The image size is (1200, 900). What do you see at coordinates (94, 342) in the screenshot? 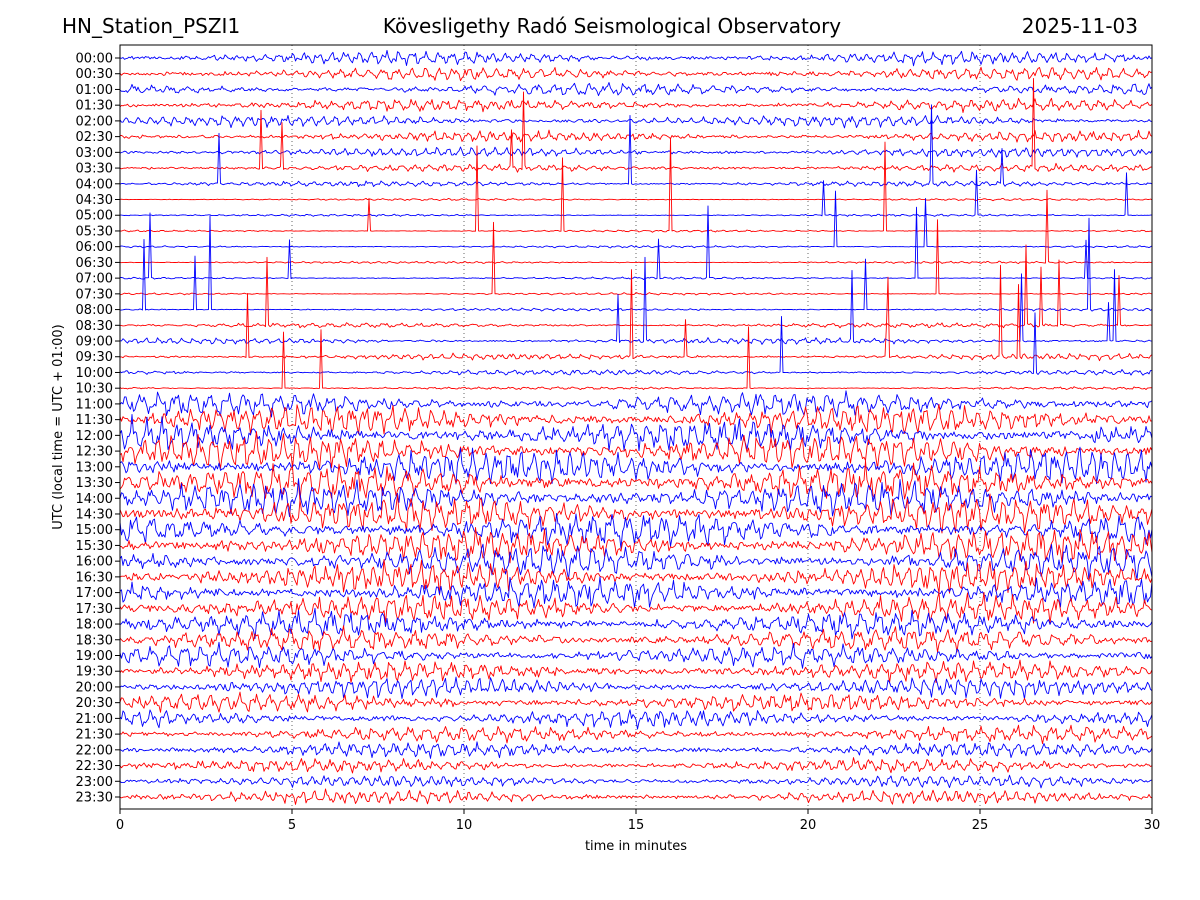
I see `y-tick-label: 09:00` at bounding box center [94, 342].